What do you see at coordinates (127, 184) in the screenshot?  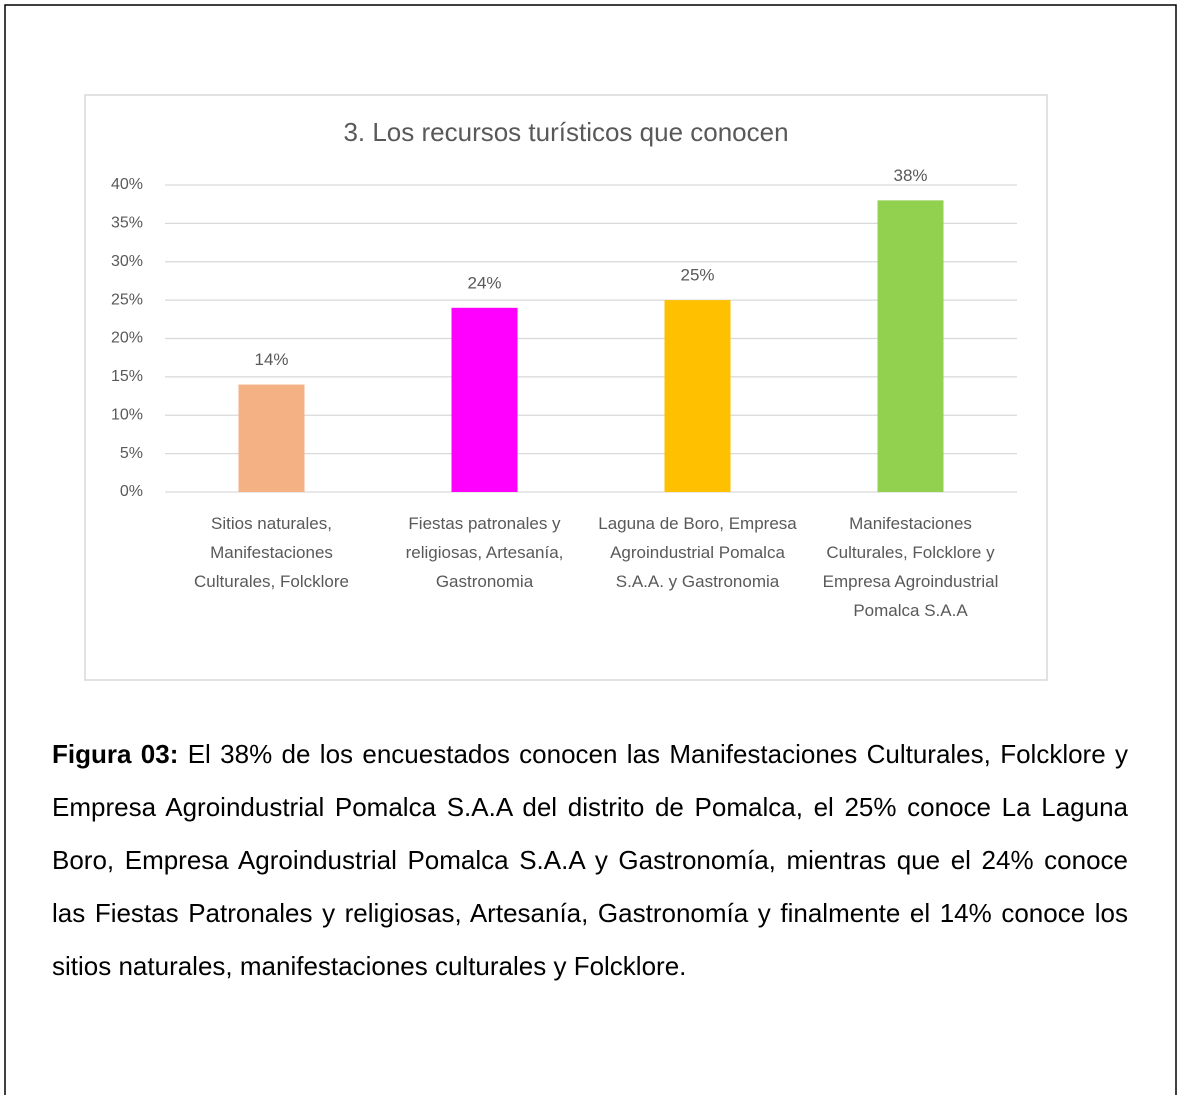 I see `y-tick-label: 40%` at bounding box center [127, 184].